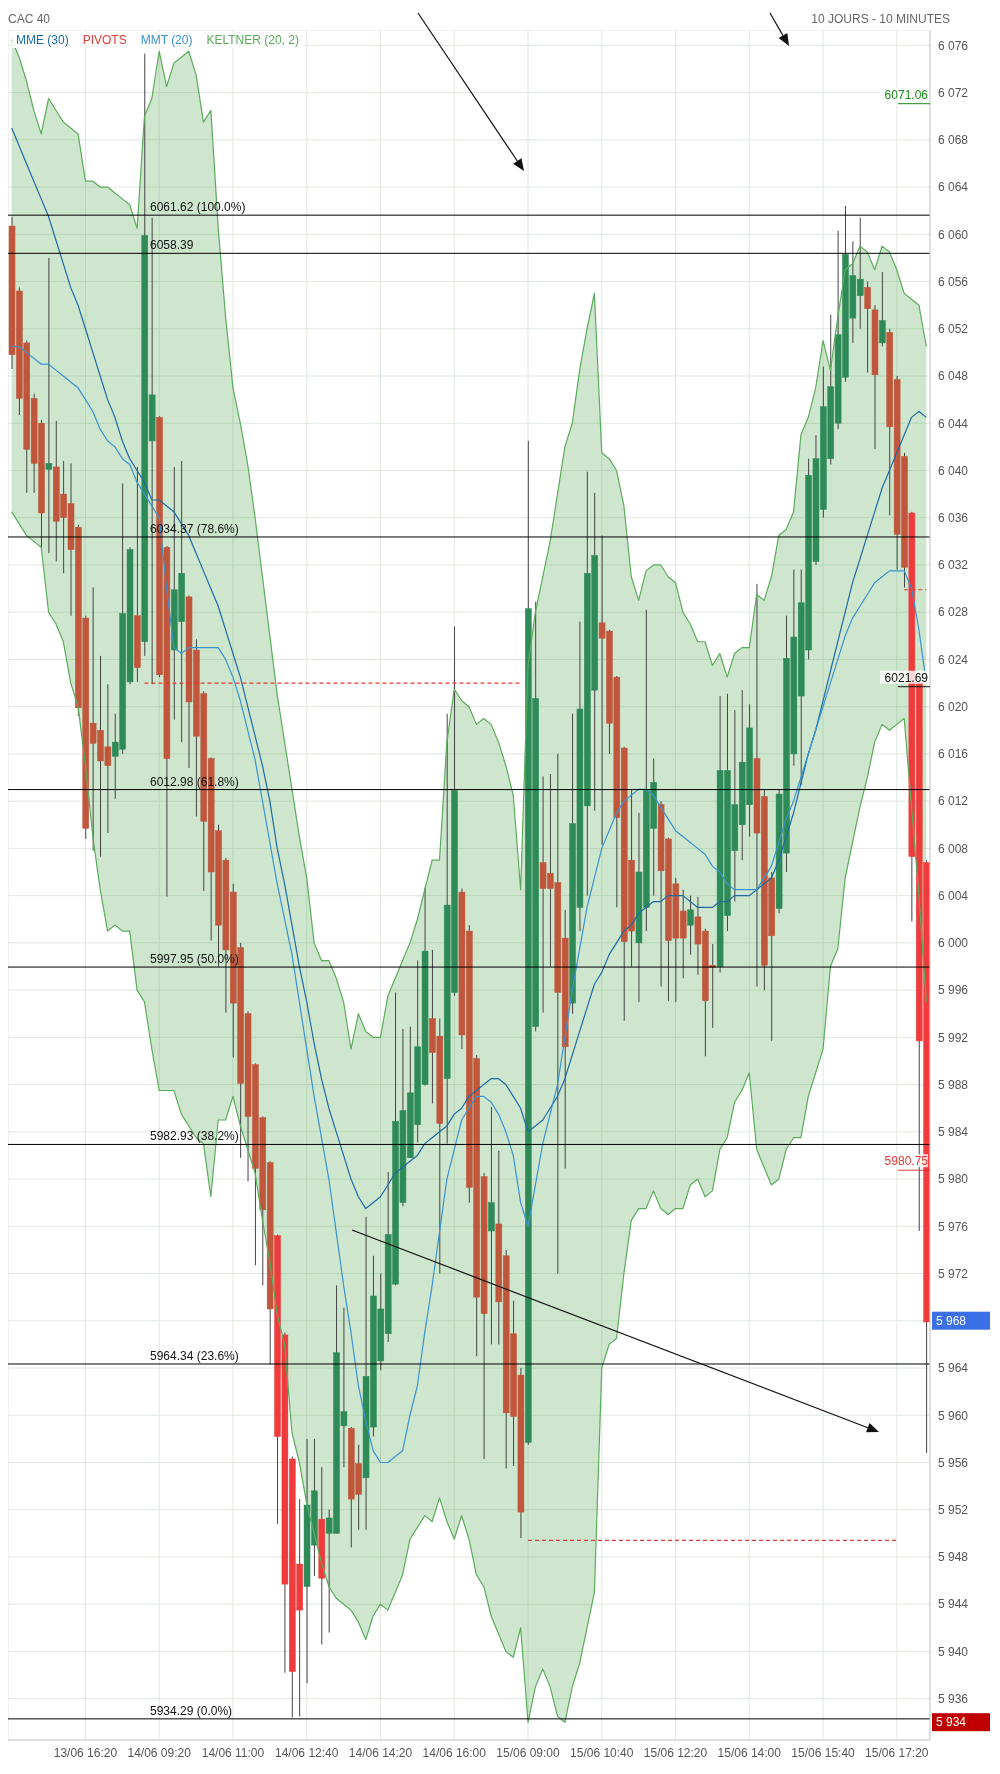  I want to click on x-tick-label: 13/06 16:20, so click(85, 1752).